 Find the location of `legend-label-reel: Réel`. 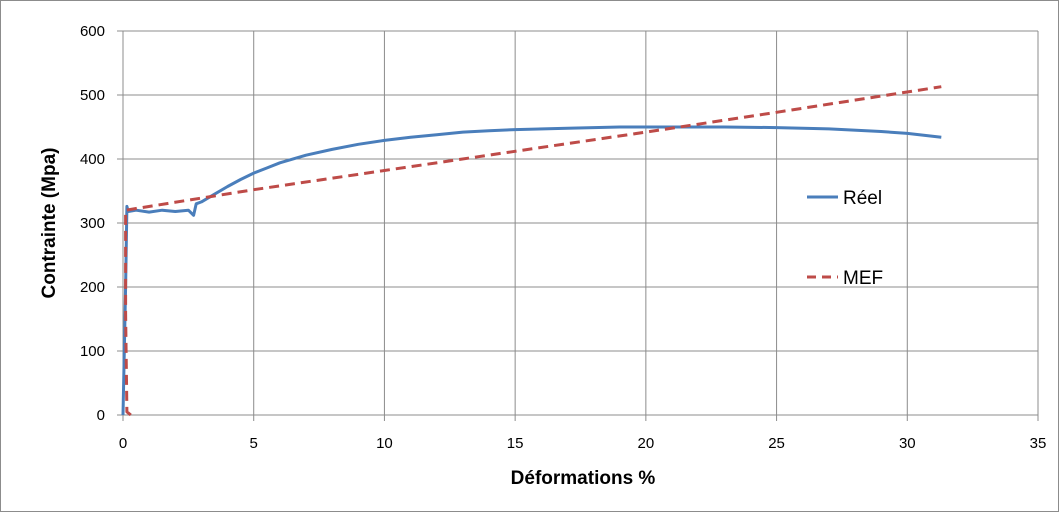

legend-label-reel: Réel is located at coordinates (862, 198).